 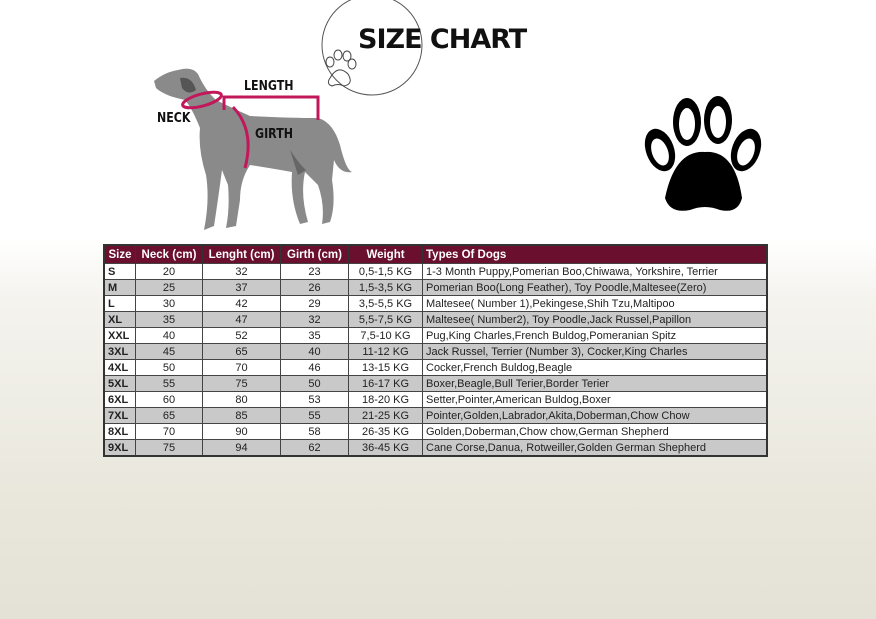 I want to click on size-cell: XXL, so click(x=119, y=335).